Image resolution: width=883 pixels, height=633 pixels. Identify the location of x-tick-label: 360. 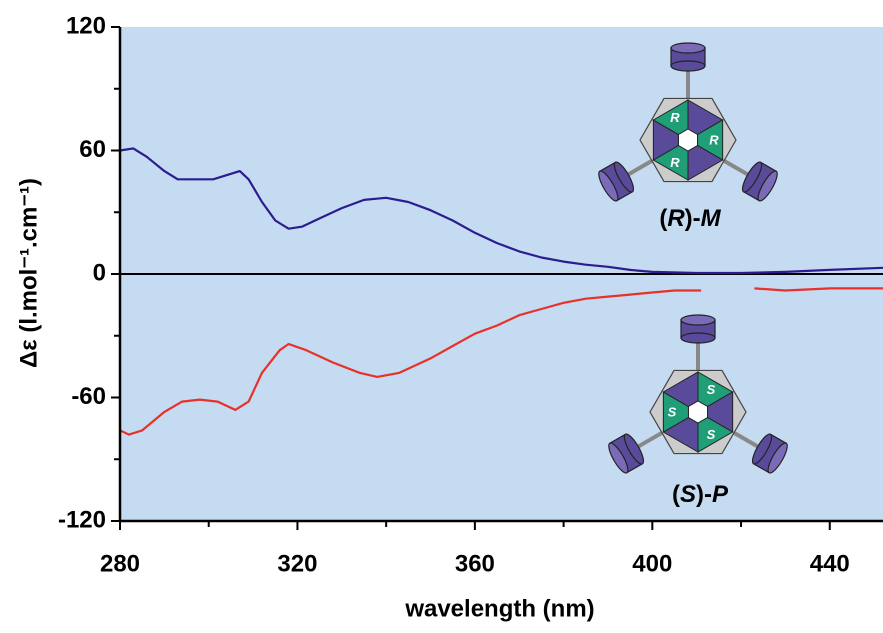
(475, 563).